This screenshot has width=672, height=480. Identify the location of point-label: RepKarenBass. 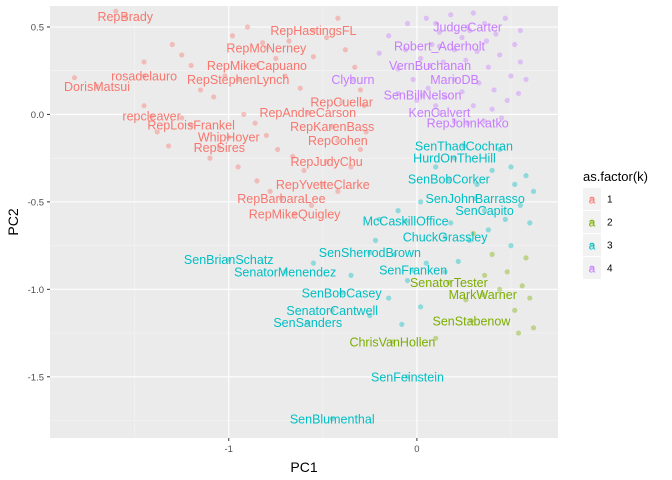
(332, 127).